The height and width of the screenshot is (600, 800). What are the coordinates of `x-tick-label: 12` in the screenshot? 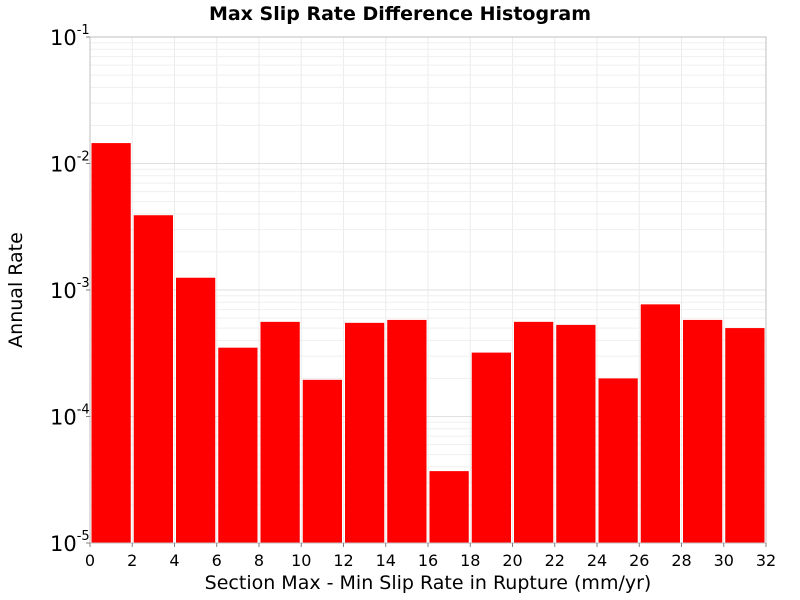 It's located at (343, 560).